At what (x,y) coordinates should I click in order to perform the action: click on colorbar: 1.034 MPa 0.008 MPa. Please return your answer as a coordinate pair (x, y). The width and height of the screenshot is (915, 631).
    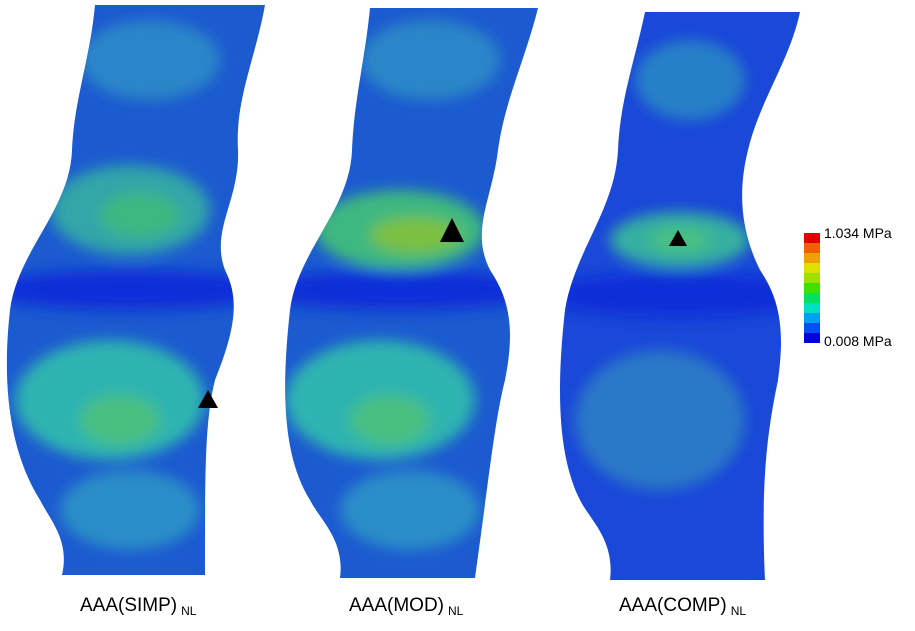
    Looking at the image, I should click on (848, 287).